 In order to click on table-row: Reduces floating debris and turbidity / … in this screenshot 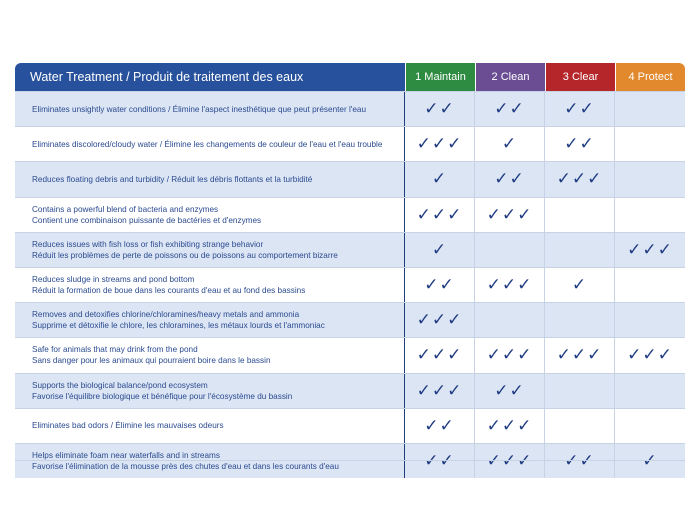, I will do `click(350, 179)`.